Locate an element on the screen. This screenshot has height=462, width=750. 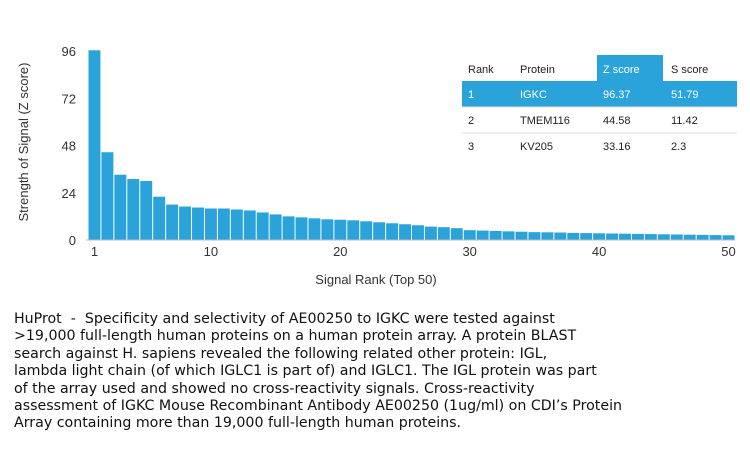
table-cell: 44.58 is located at coordinates (617, 121).